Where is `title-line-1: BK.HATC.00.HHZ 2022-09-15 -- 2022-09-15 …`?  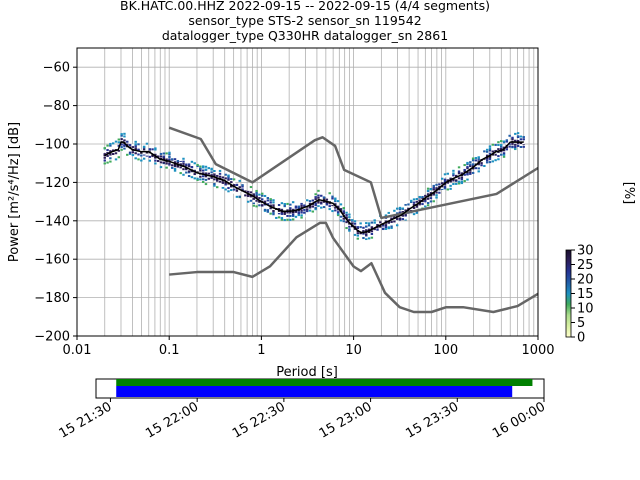 title-line-1: BK.HATC.00.HHZ 2022-09-15 -- 2022-09-15 … is located at coordinates (305, 6).